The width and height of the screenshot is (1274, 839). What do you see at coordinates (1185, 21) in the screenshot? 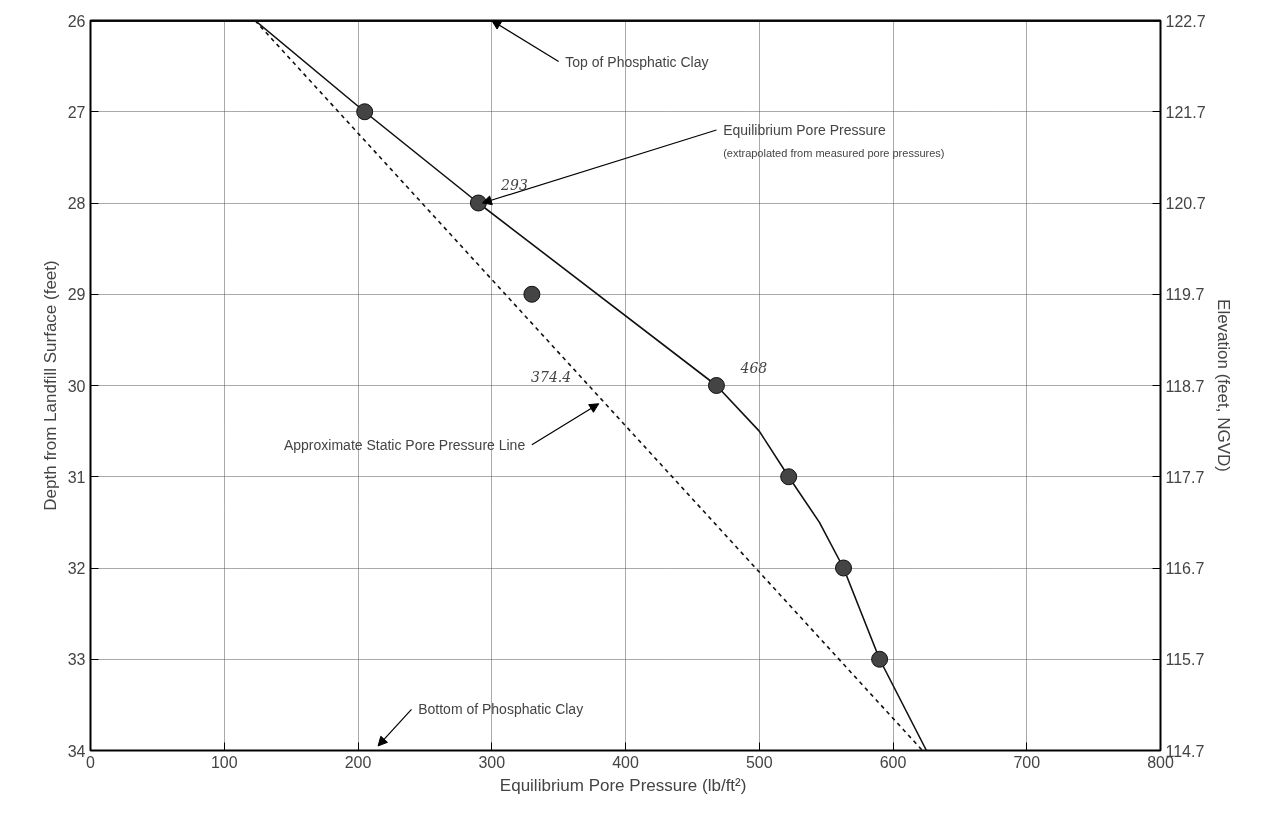
I see `y2-tick-label: 122.7` at bounding box center [1185, 21].